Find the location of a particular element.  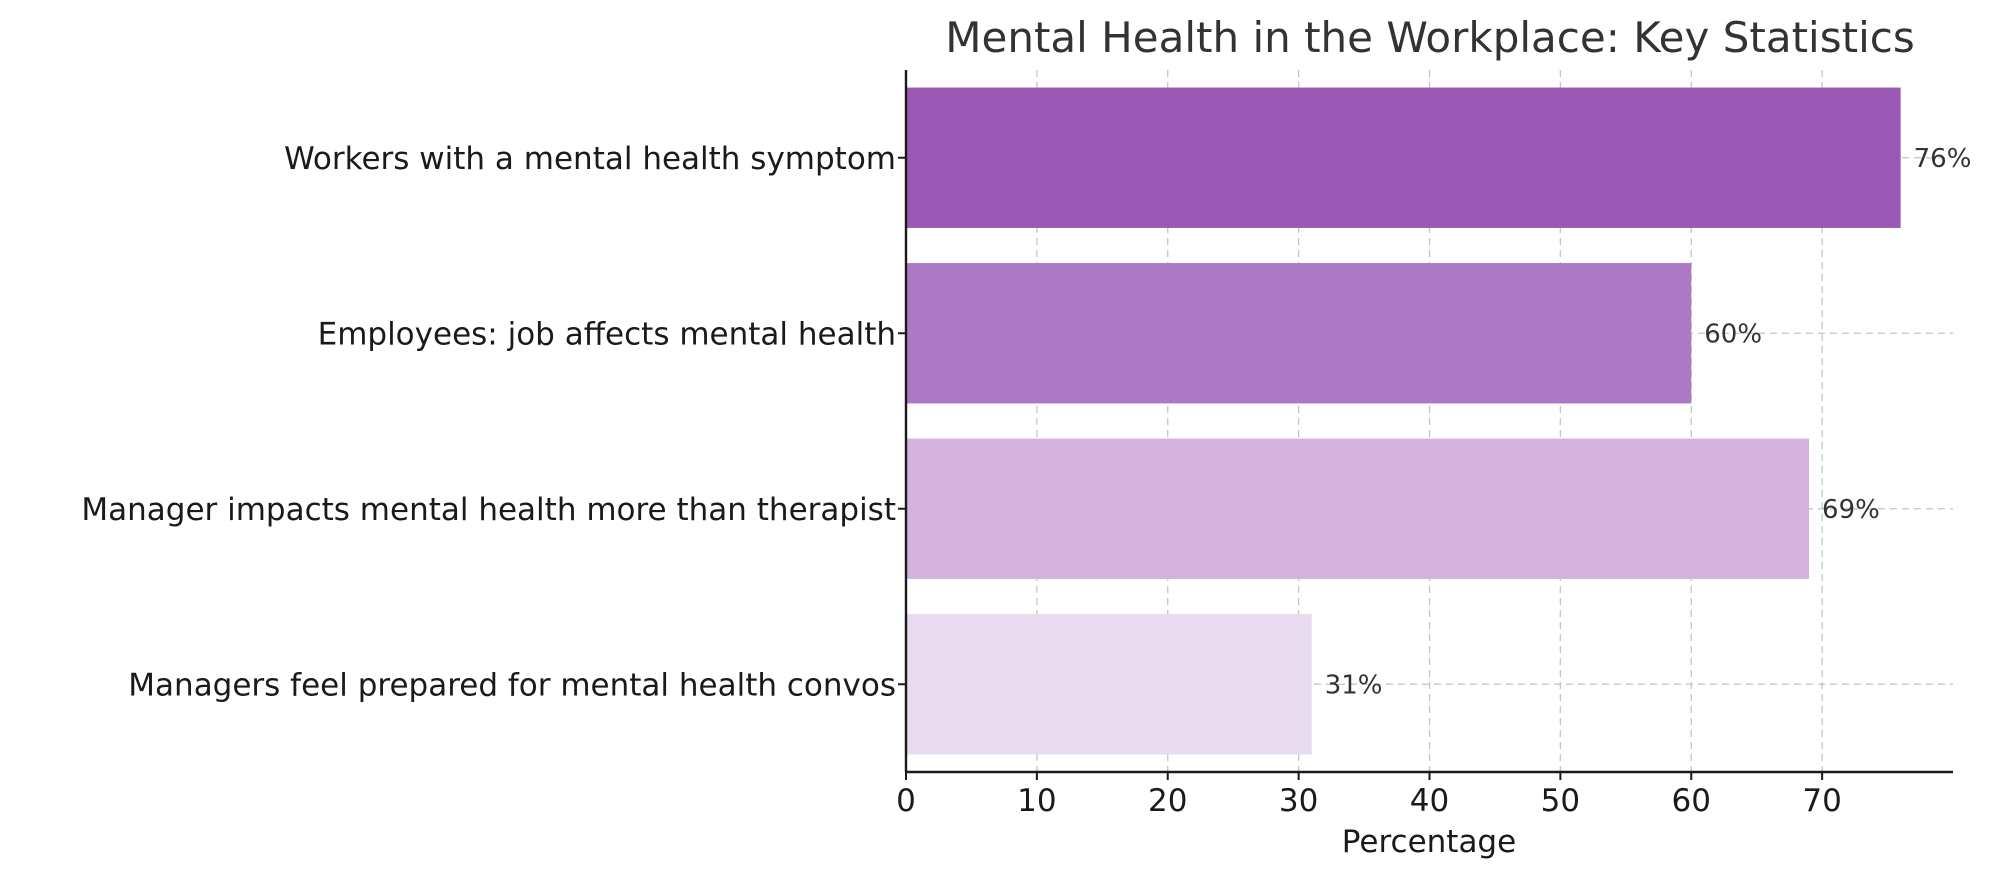

data-label: 31% is located at coordinates (1354, 685).